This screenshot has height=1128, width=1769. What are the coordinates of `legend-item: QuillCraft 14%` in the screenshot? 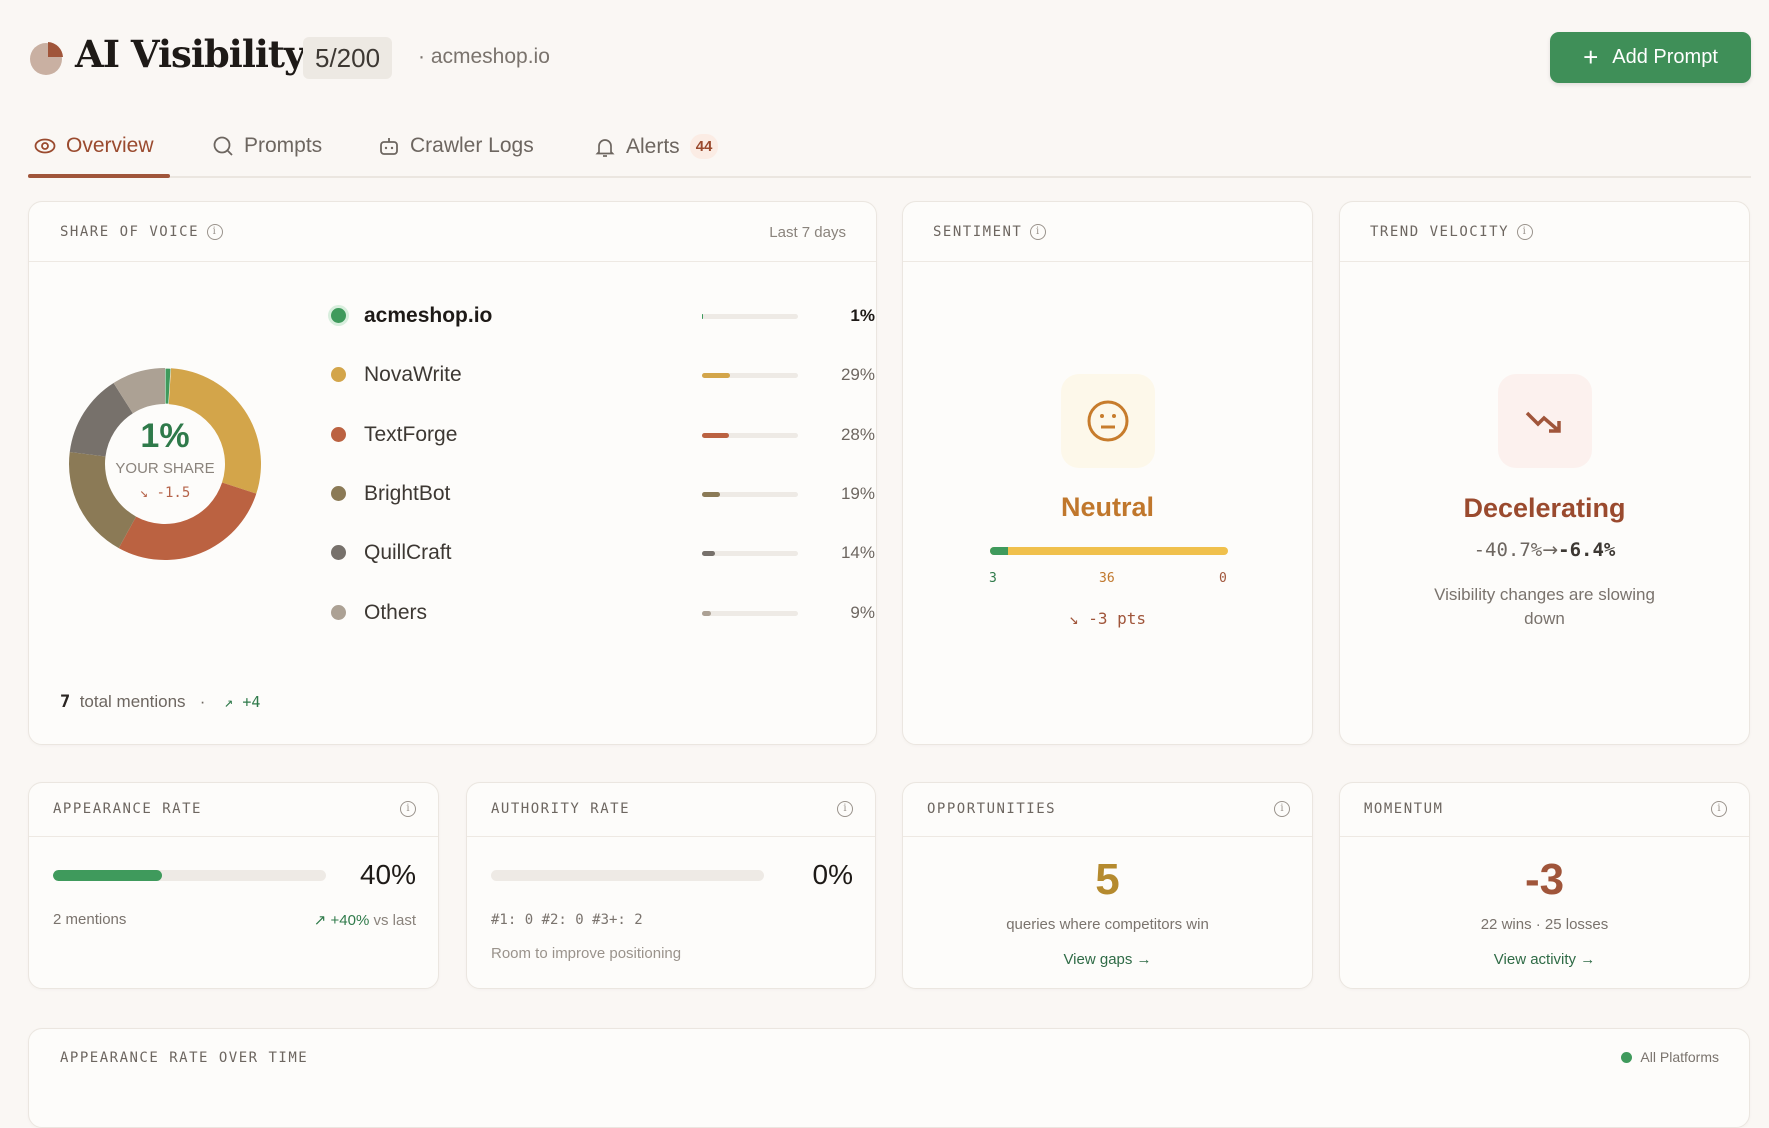 It's located at (602, 553).